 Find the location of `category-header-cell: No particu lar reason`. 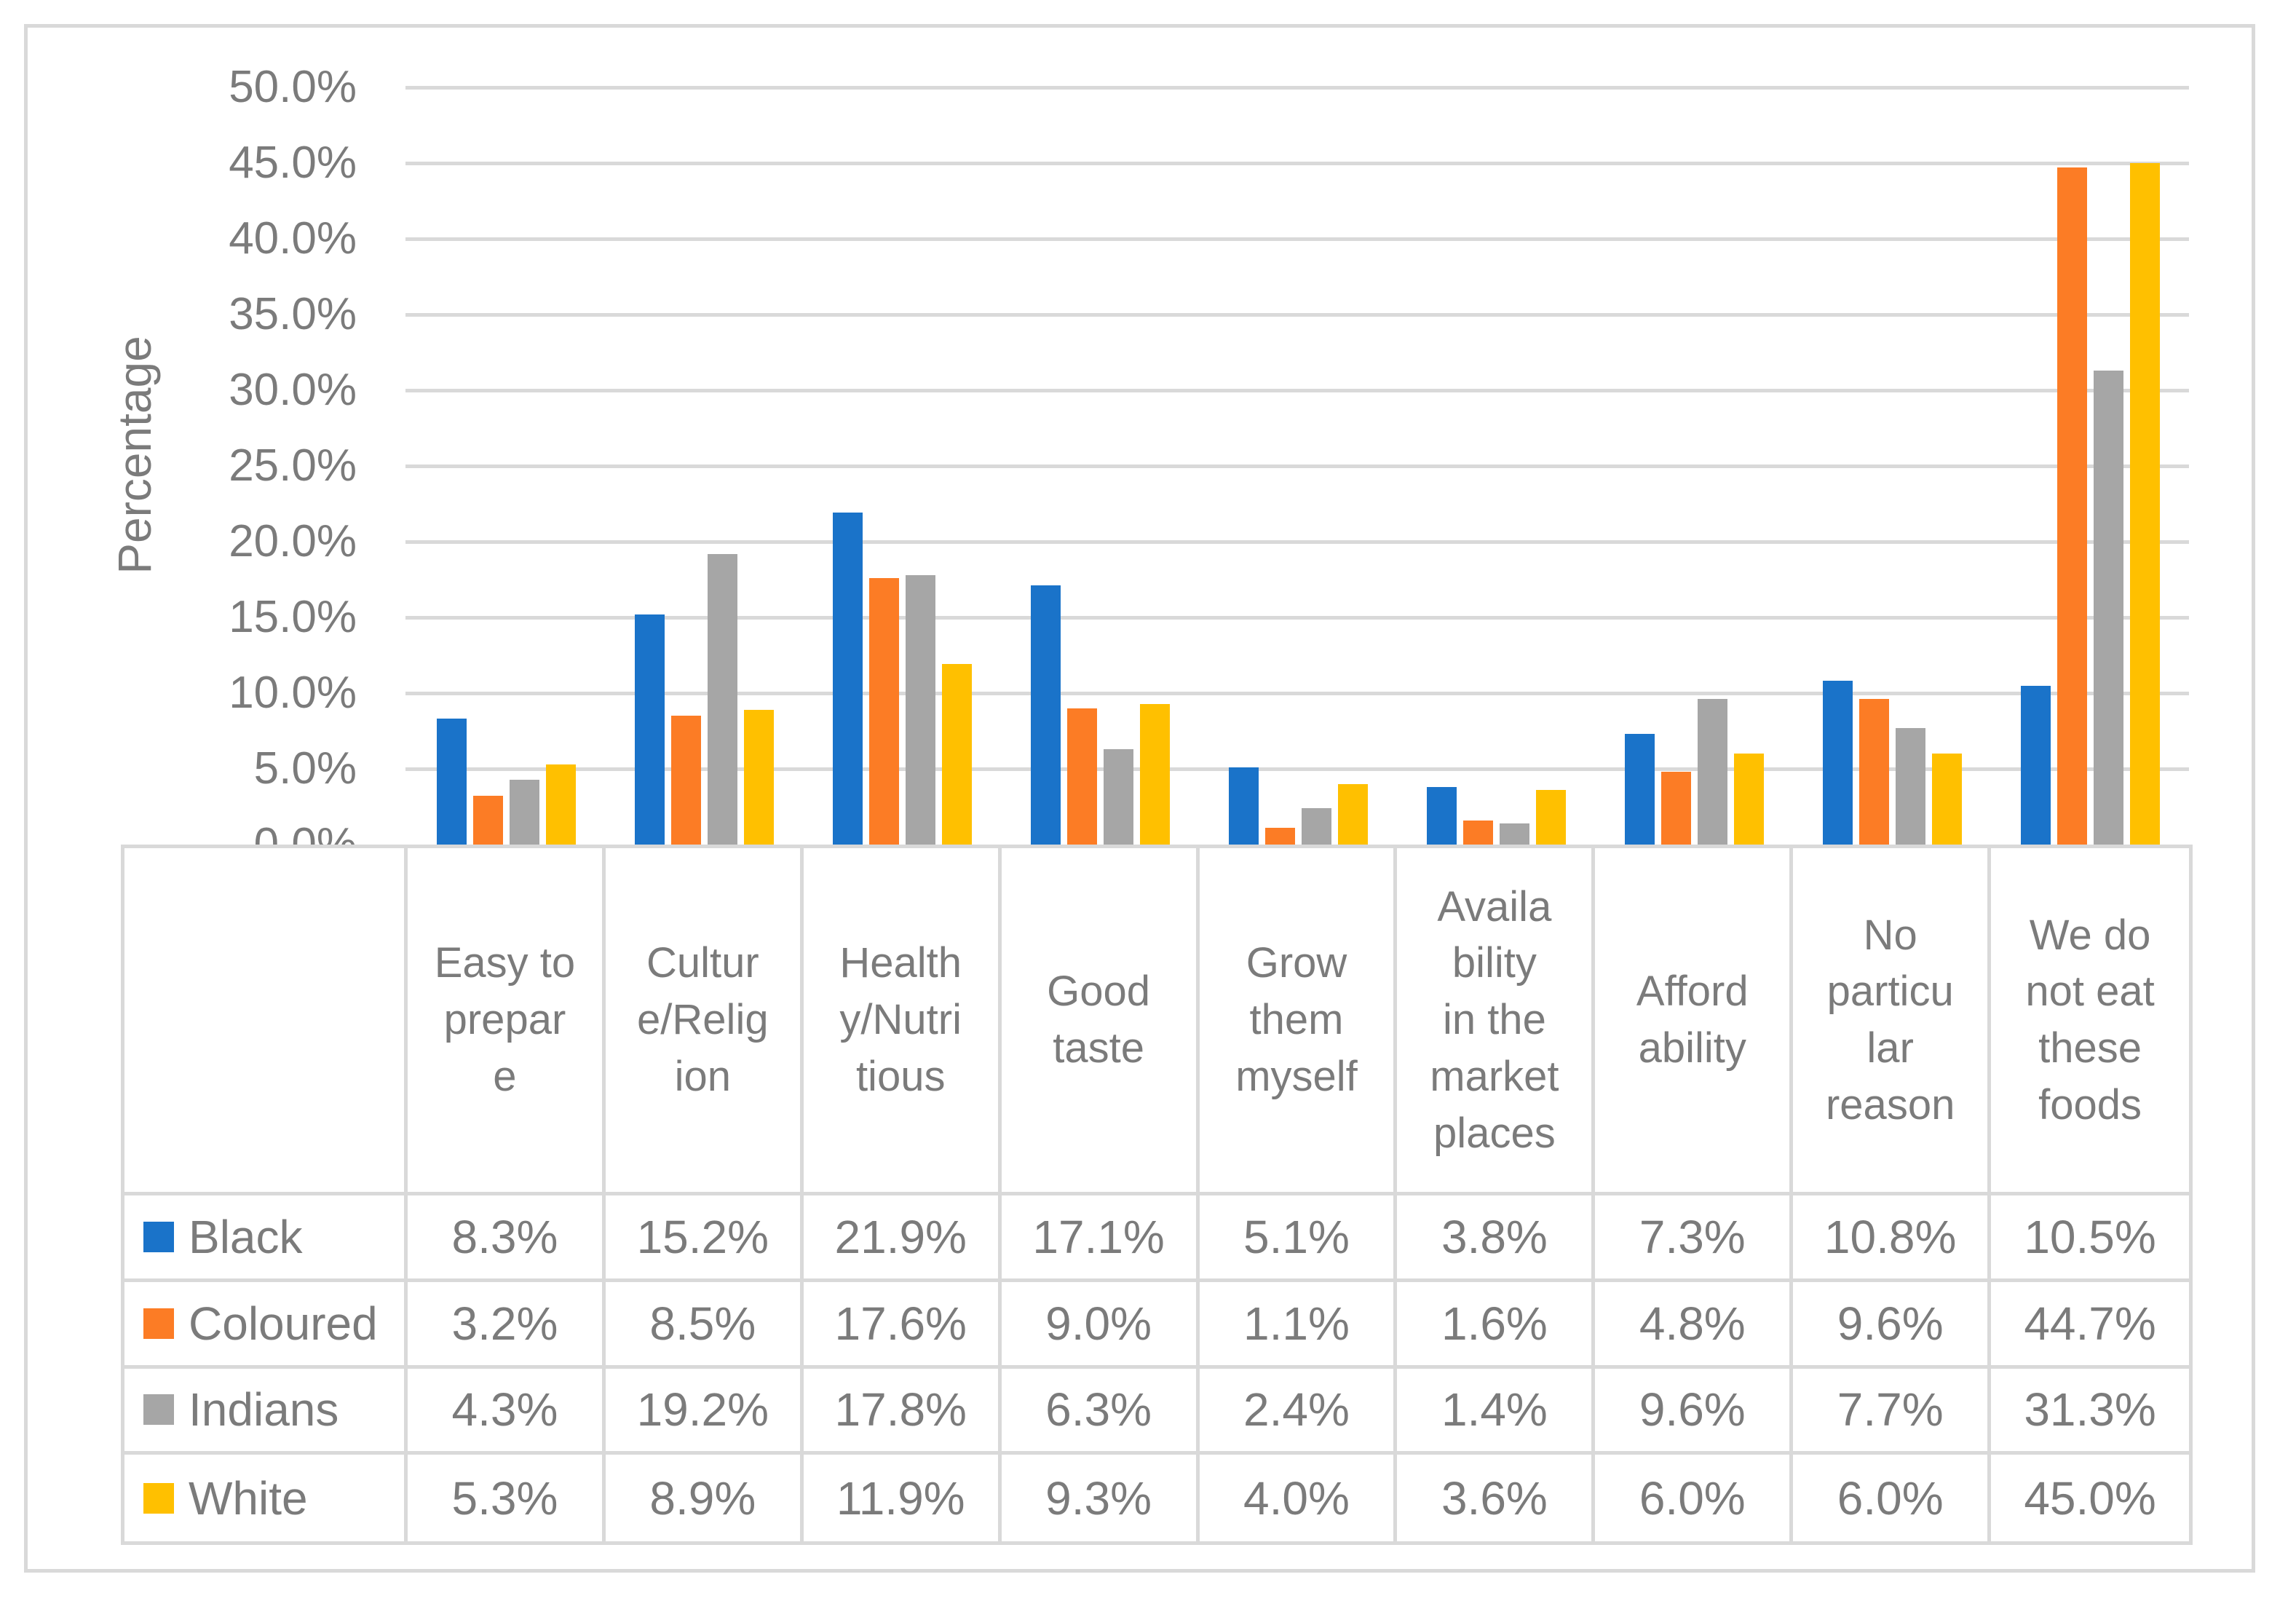

category-header-cell: No particu lar reason is located at coordinates (1893, 1021).